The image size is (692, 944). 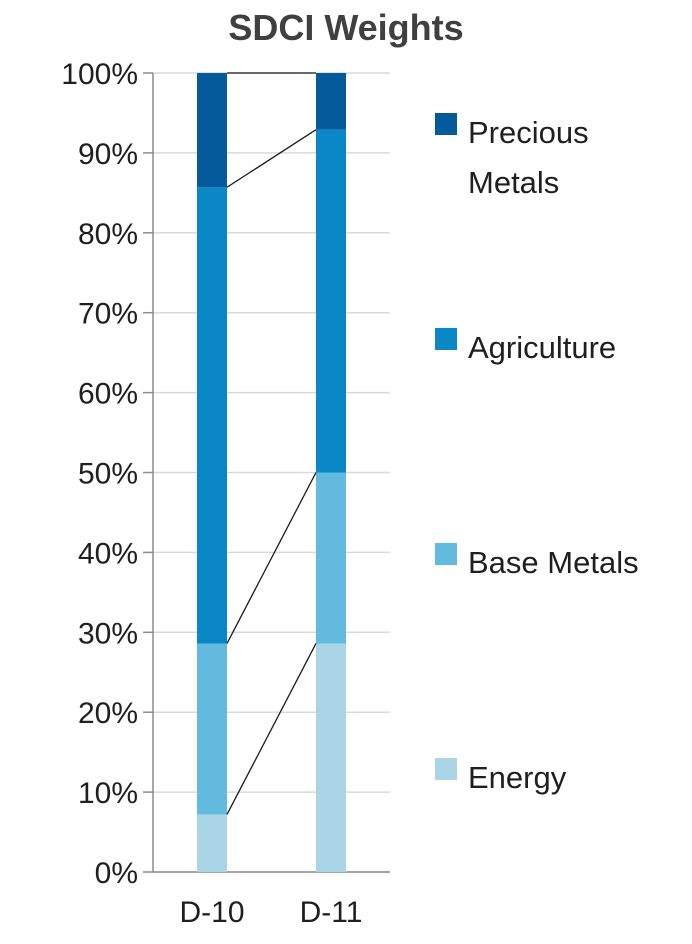 I want to click on y-tick-label: 30%, so click(x=108, y=633).